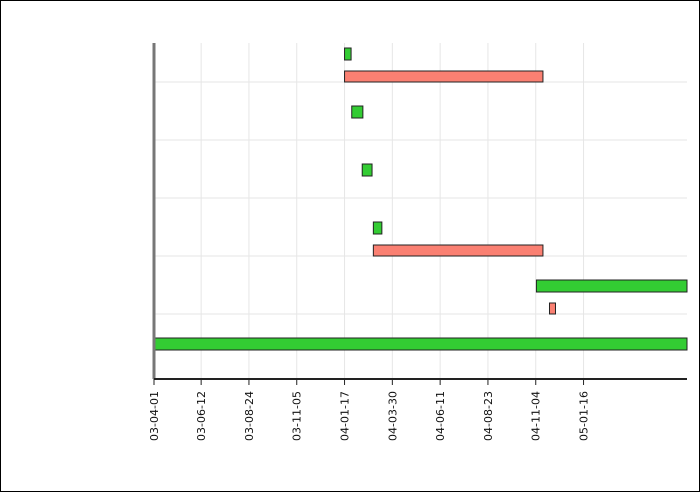 The width and height of the screenshot is (700, 493). Describe the element at coordinates (345, 416) in the screenshot. I see `x-tick-label: 04-01-17` at that location.